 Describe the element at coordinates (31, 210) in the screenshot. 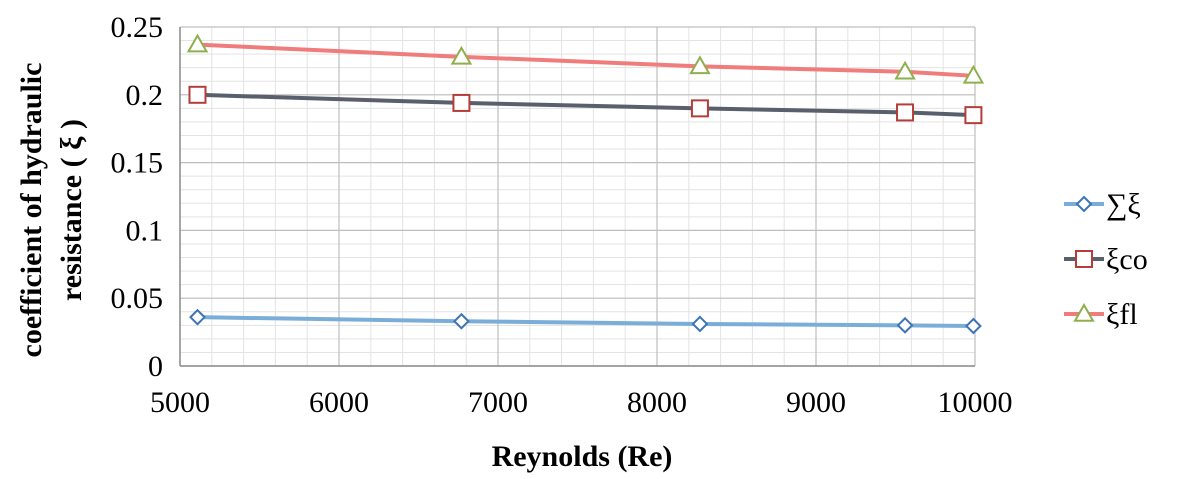

I see `y-axis-title-line1: coefficient of hydraulic` at that location.